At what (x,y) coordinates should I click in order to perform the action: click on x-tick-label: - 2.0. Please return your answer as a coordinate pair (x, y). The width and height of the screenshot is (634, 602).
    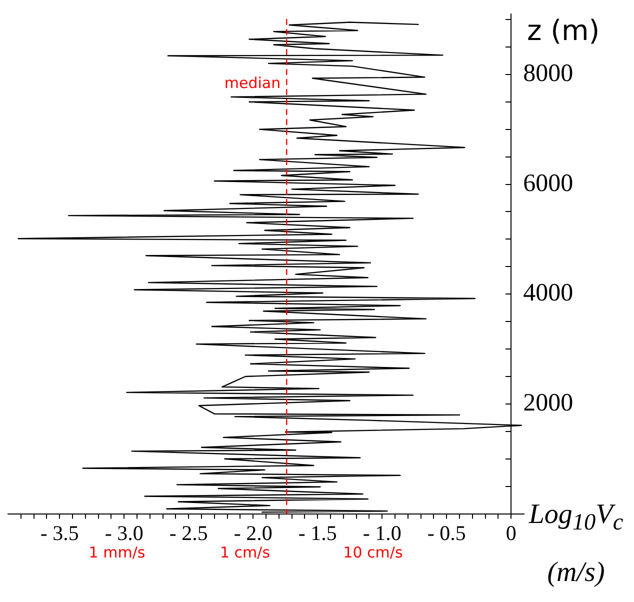
    Looking at the image, I should click on (253, 532).